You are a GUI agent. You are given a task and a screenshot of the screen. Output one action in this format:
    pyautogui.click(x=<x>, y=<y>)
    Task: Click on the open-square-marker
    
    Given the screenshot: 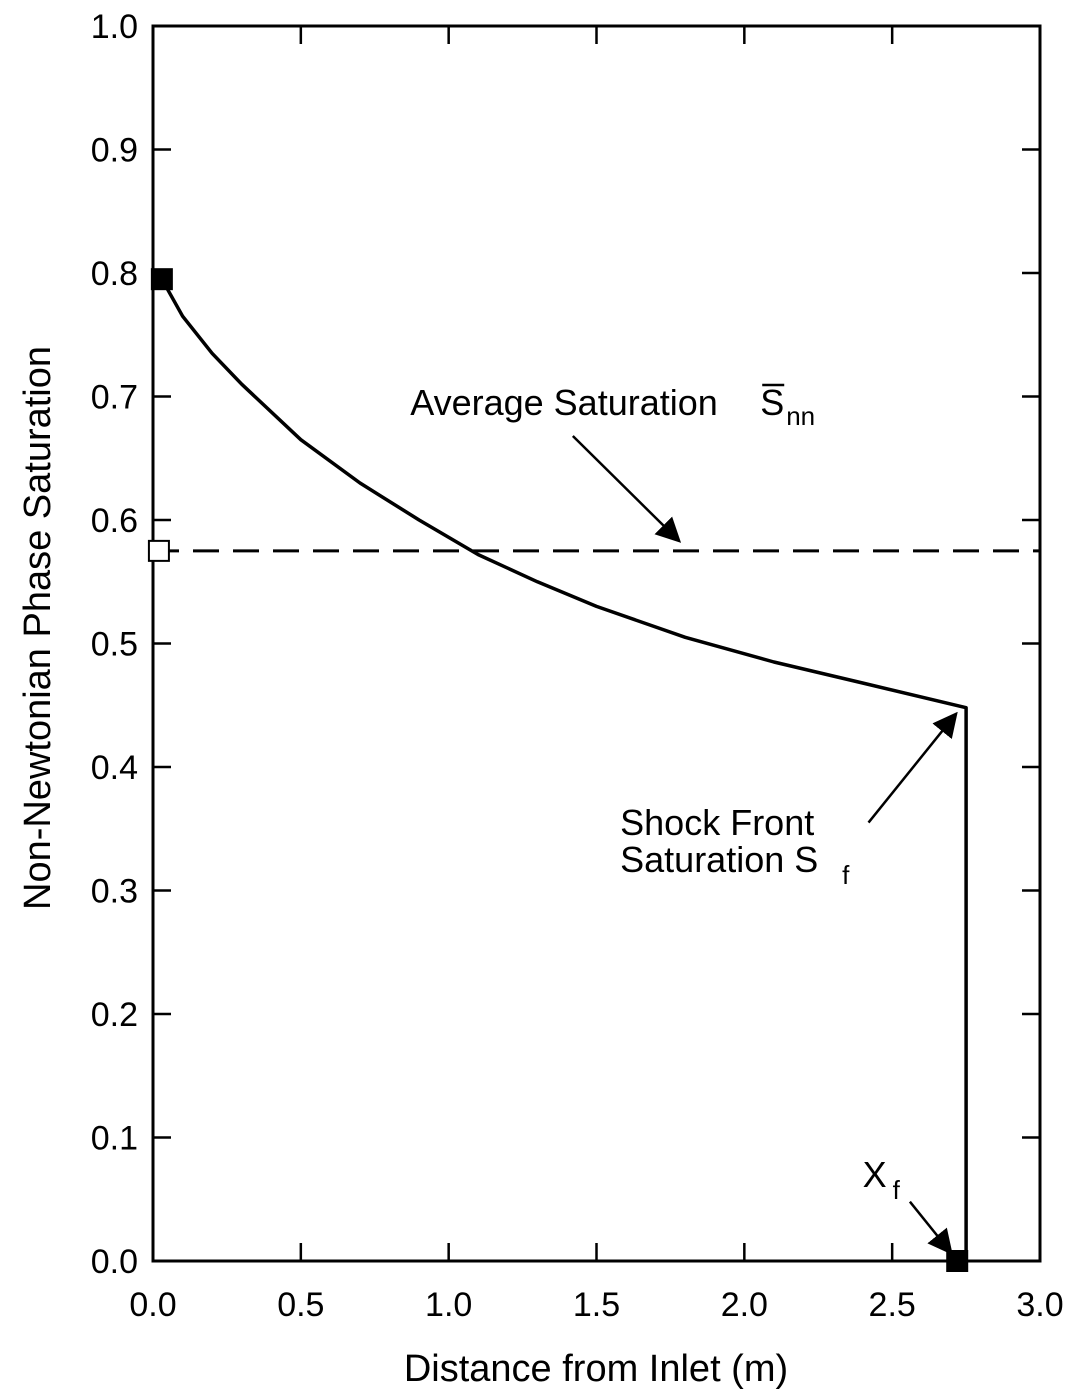 What is the action you would take?
    pyautogui.click(x=158, y=550)
    